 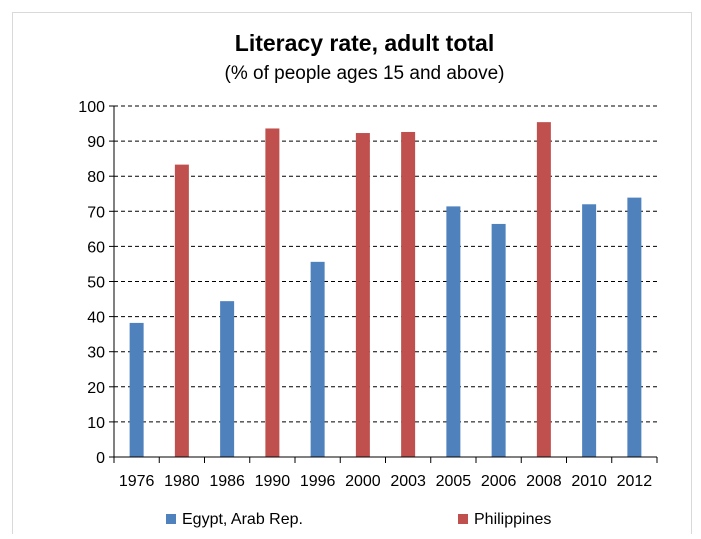 I want to click on x-tick-label: 1976, so click(x=137, y=481).